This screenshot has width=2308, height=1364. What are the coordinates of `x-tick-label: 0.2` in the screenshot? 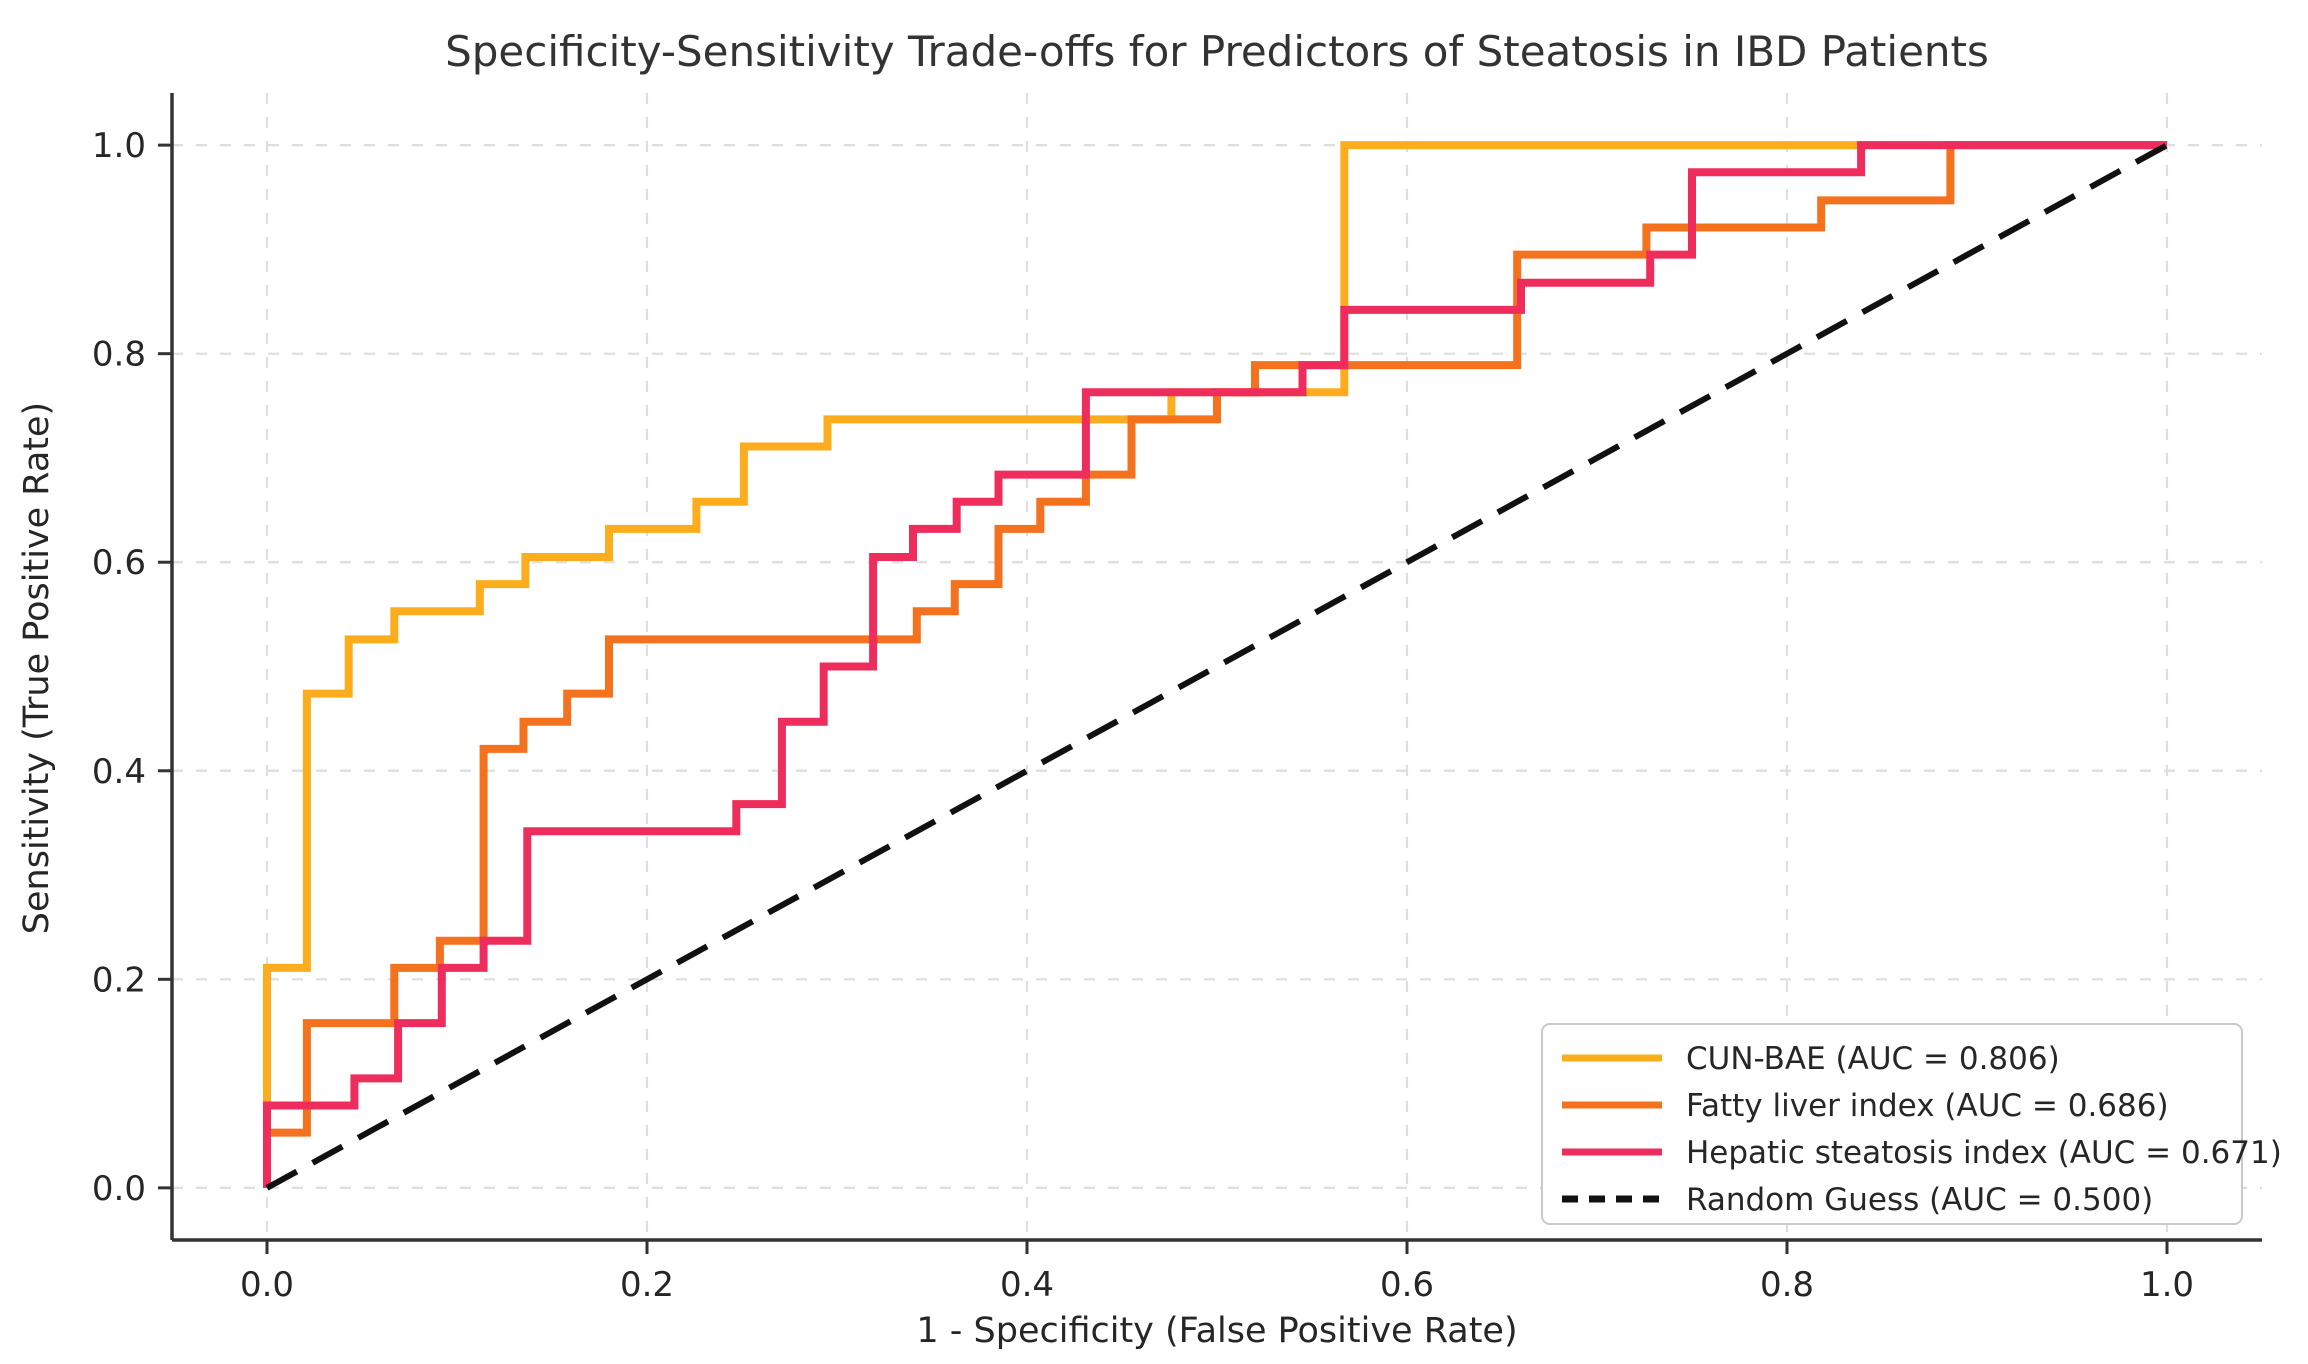 It's located at (647, 1285).